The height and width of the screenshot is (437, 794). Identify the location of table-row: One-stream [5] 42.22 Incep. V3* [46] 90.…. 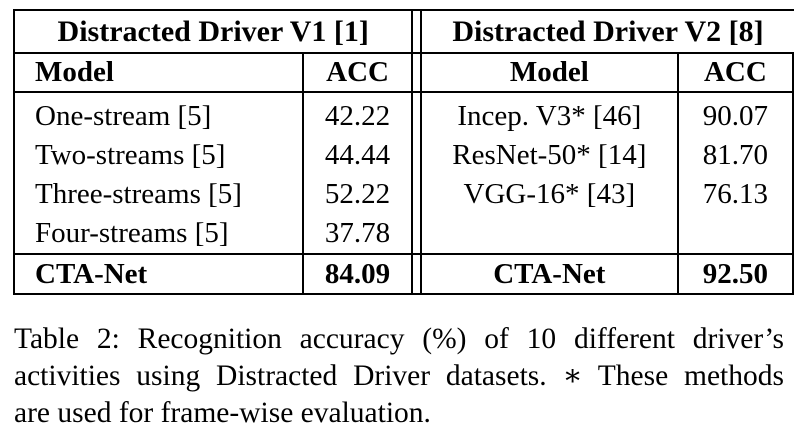
(403, 114).